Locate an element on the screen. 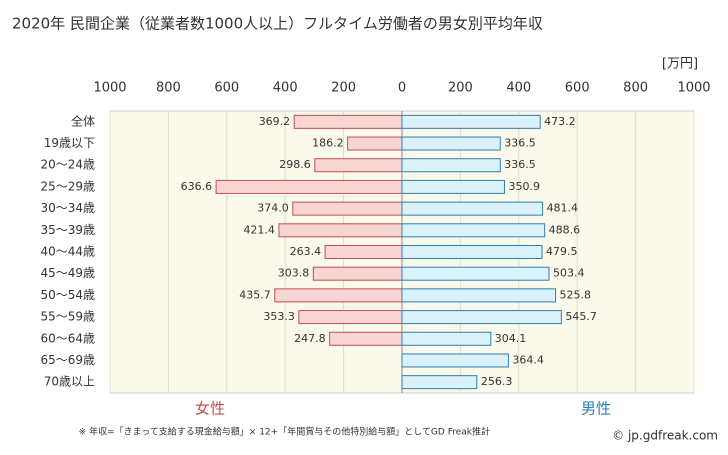 This screenshot has width=728, height=455. credit: © jp.gdfreak.com is located at coordinates (665, 436).